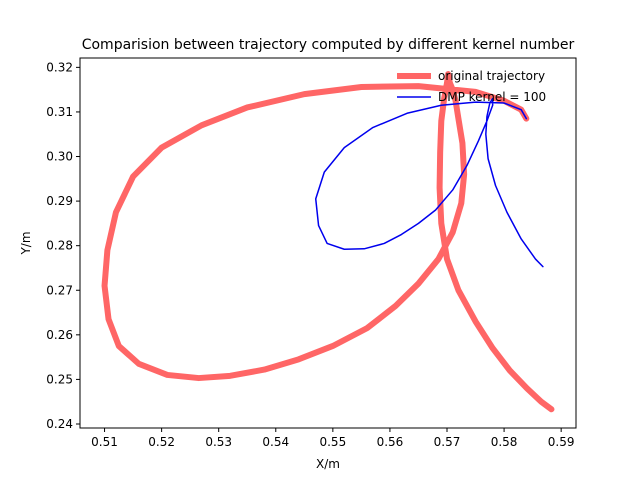 This screenshot has height=480, width=640. I want to click on x-tick-label: 0.53, so click(218, 442).